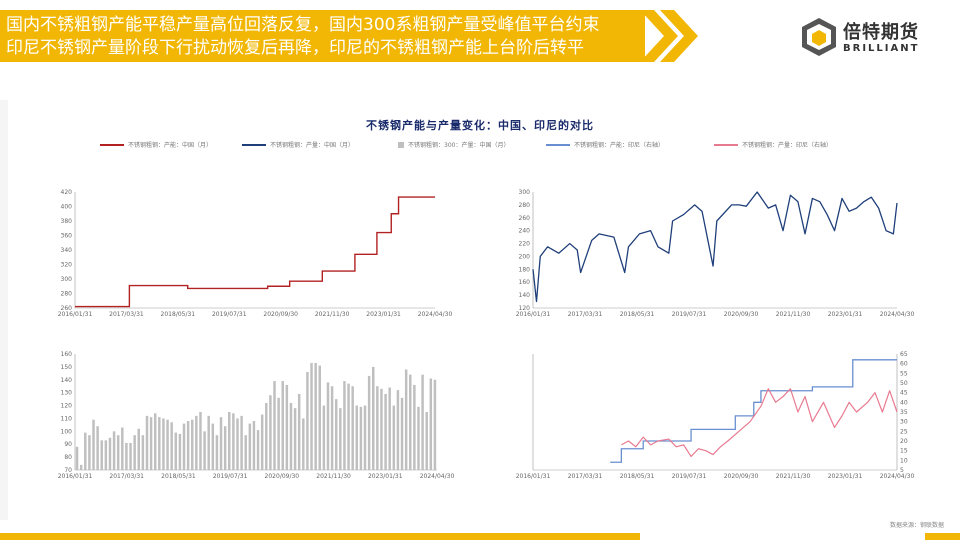 The image size is (960, 540). What do you see at coordinates (67, 354) in the screenshot?
I see `y-tick-label: 160` at bounding box center [67, 354].